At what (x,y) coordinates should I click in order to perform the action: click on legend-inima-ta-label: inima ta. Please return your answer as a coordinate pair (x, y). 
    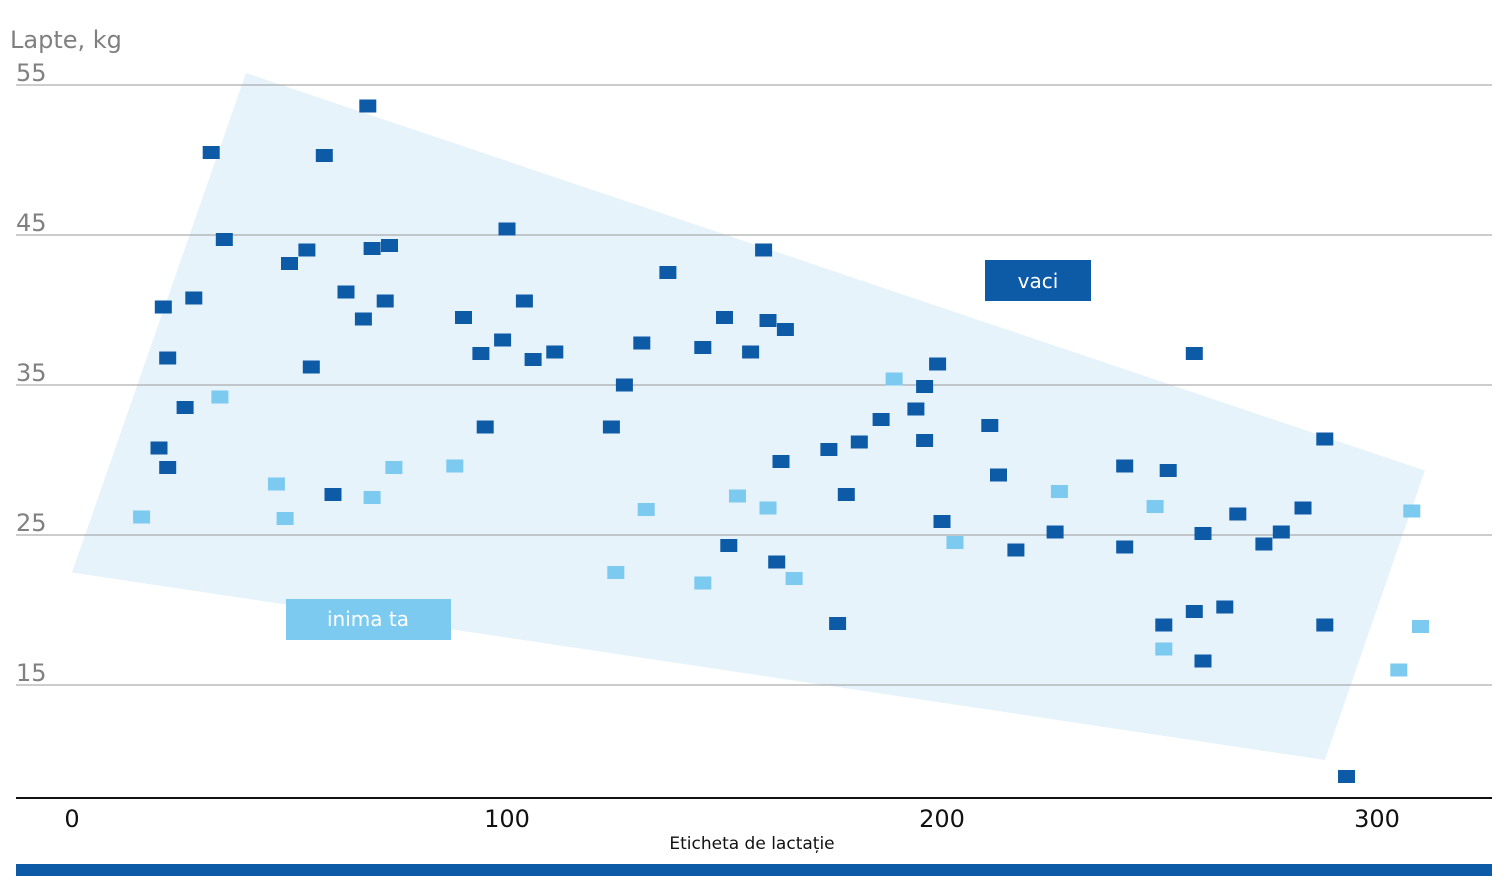
    Looking at the image, I should click on (368, 619).